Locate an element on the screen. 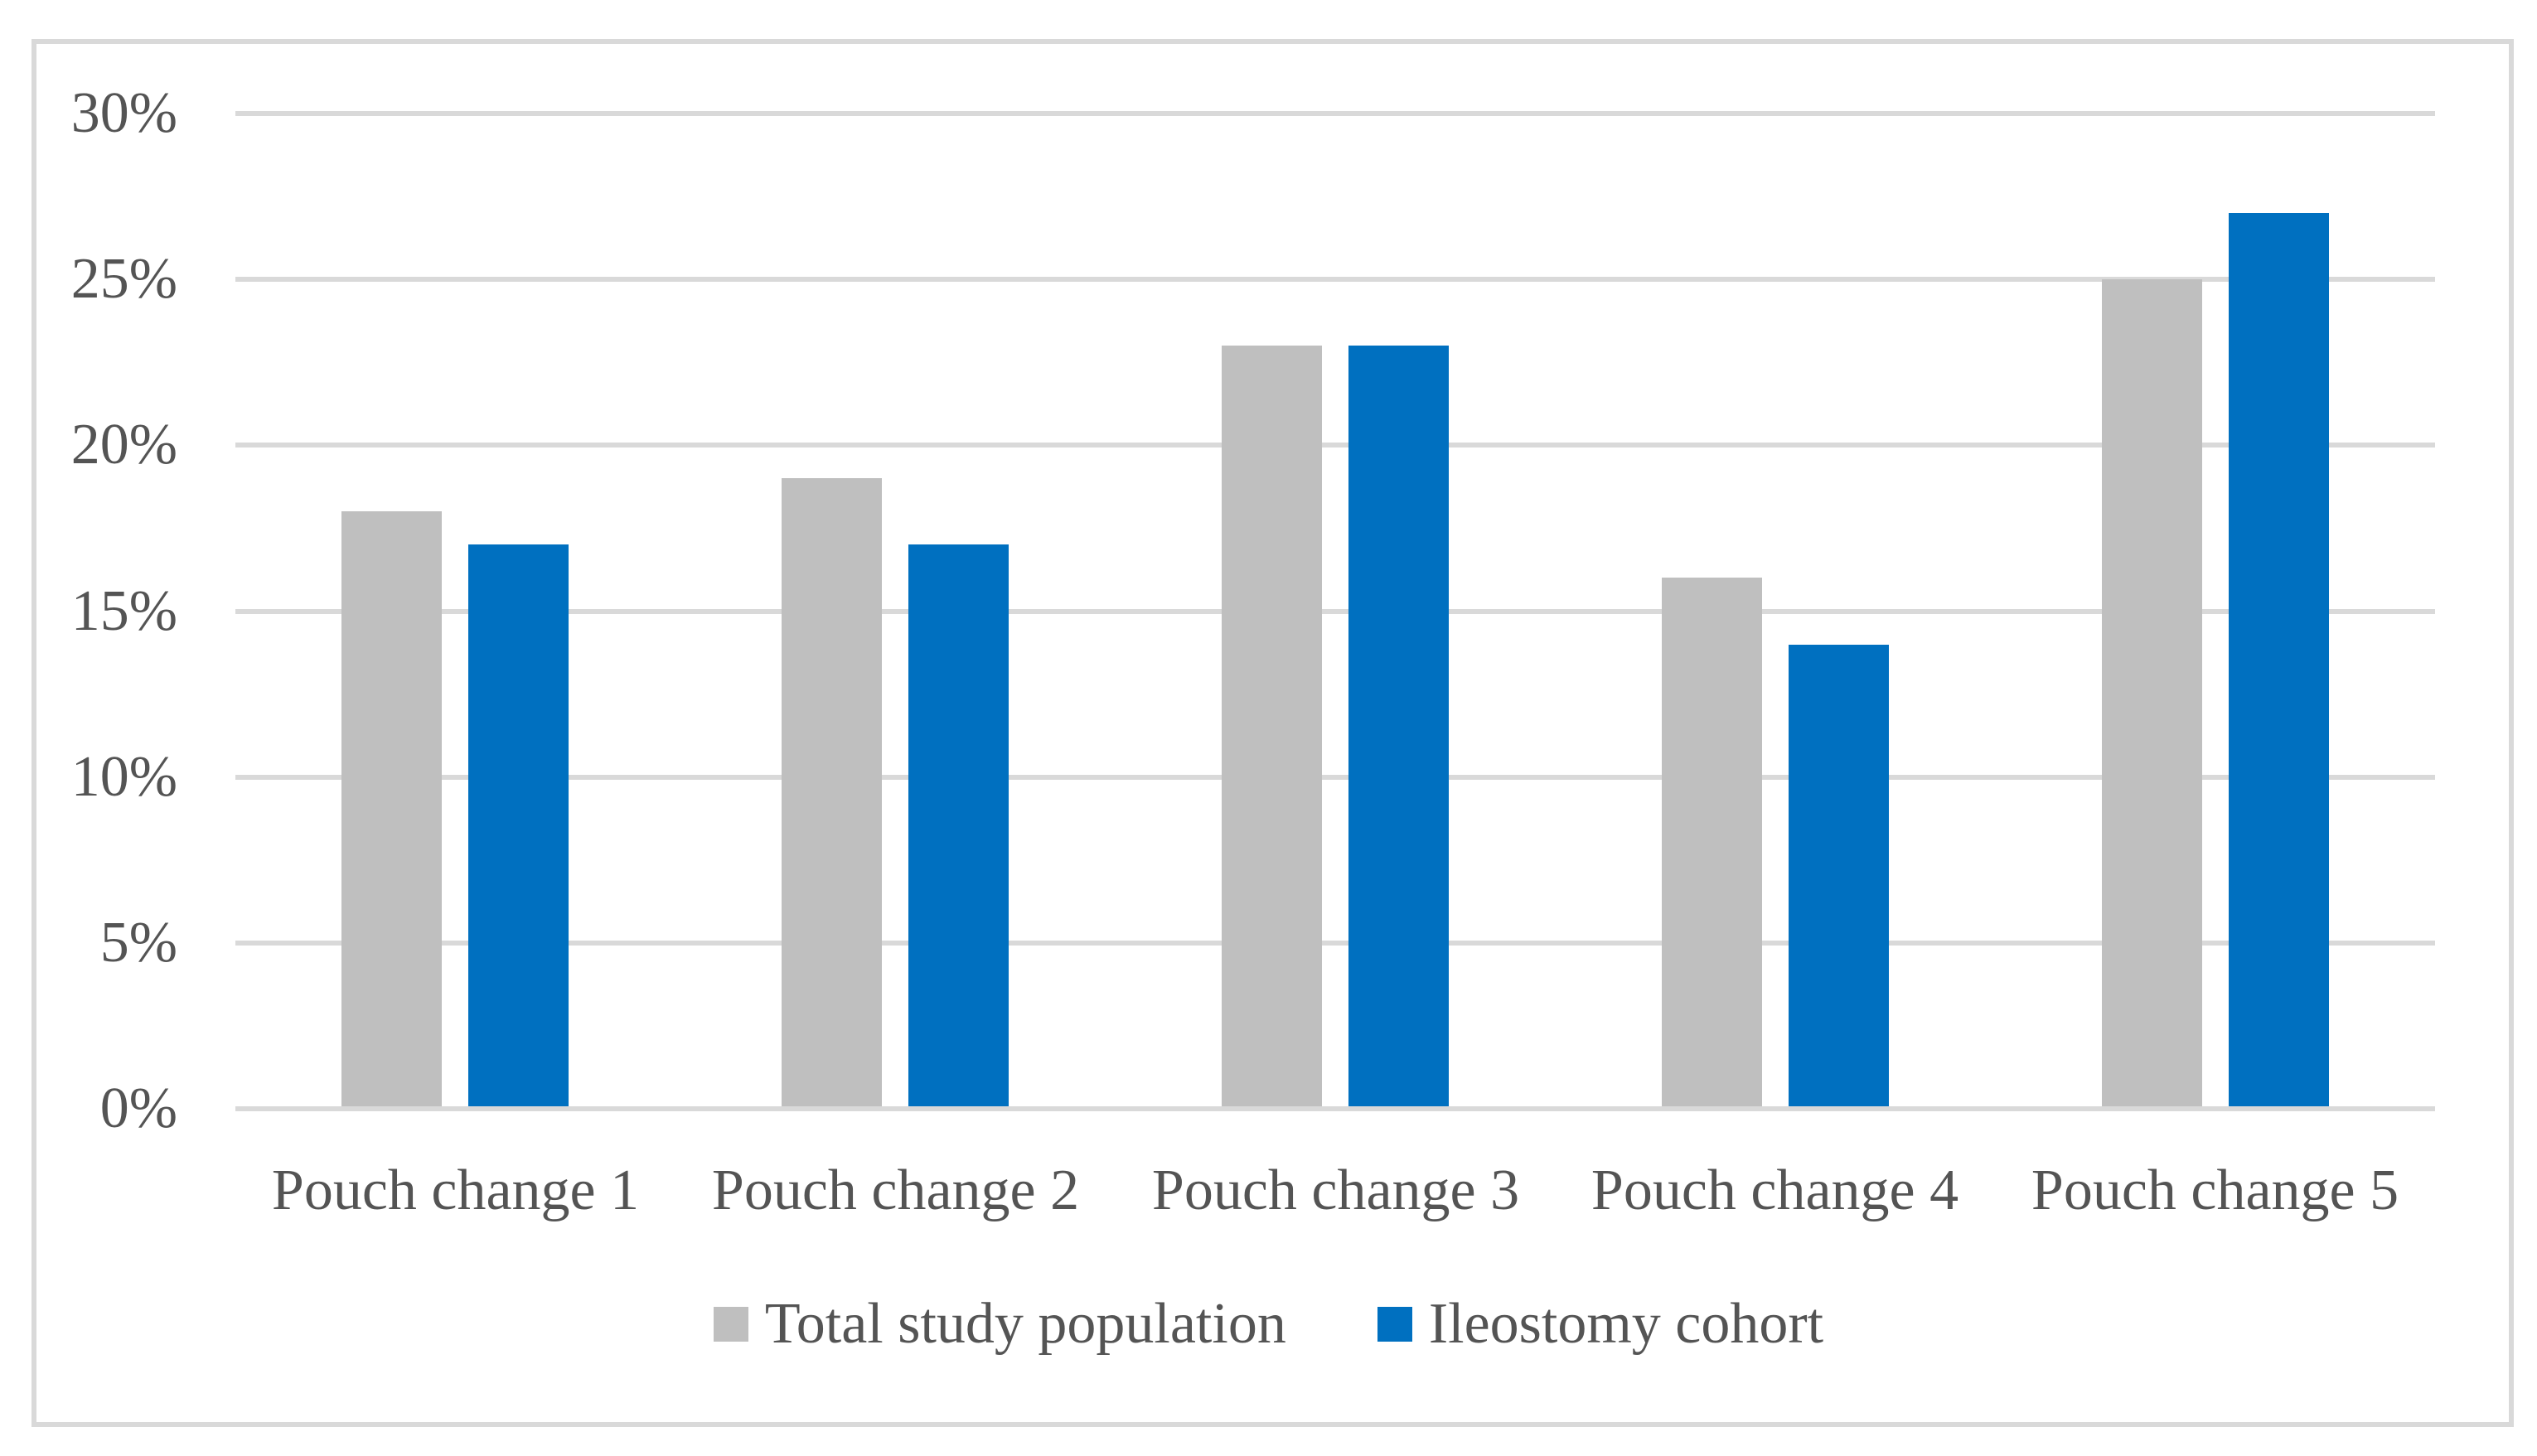  legend-entry-ileostomy-cohort: Ileostomy cohort is located at coordinates (1600, 1324).